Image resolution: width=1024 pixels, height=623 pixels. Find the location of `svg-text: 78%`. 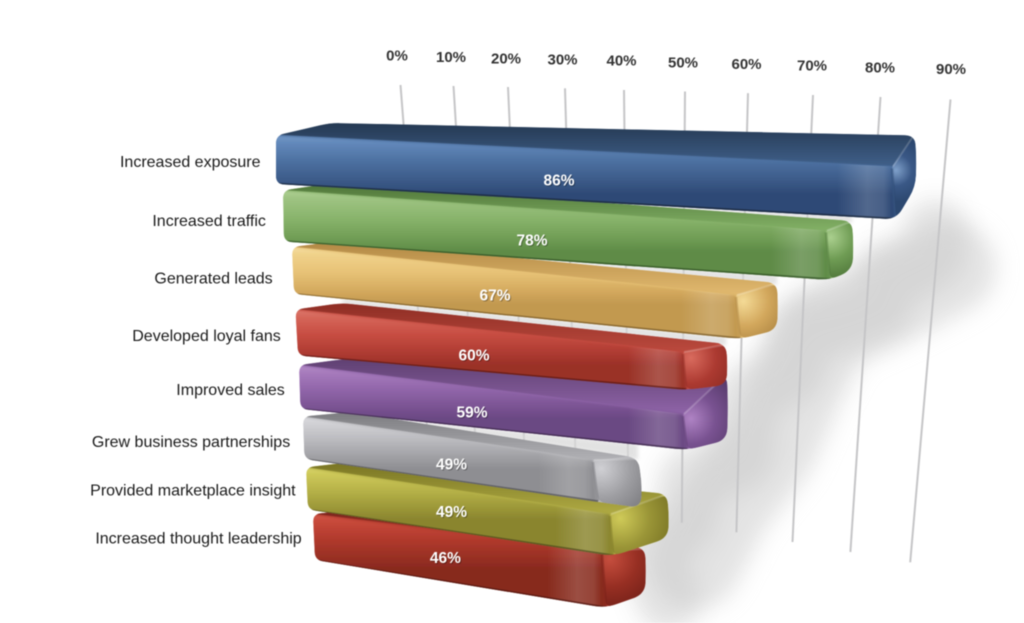

svg-text: 78% is located at coordinates (531, 241).